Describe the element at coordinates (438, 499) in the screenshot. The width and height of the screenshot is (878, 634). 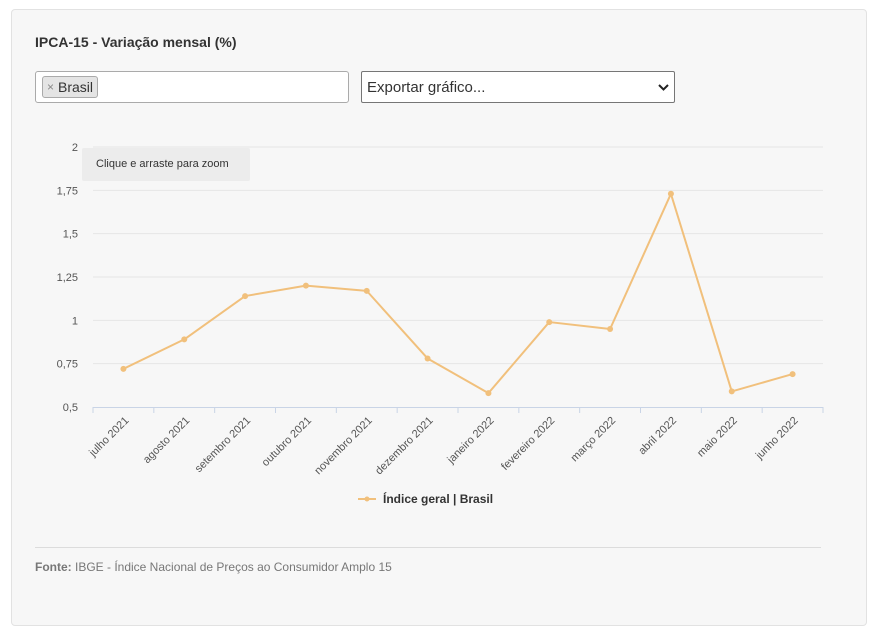
I see `legend-label: Índice geral | Brasil` at that location.